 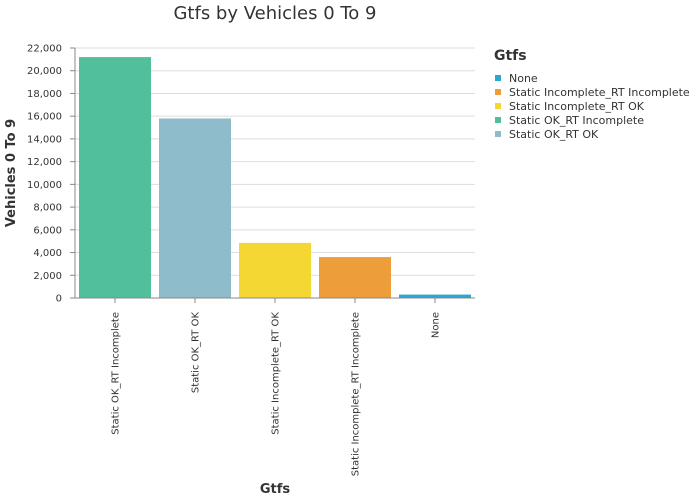 I want to click on y-tick-label: 12,000, so click(x=44, y=162).